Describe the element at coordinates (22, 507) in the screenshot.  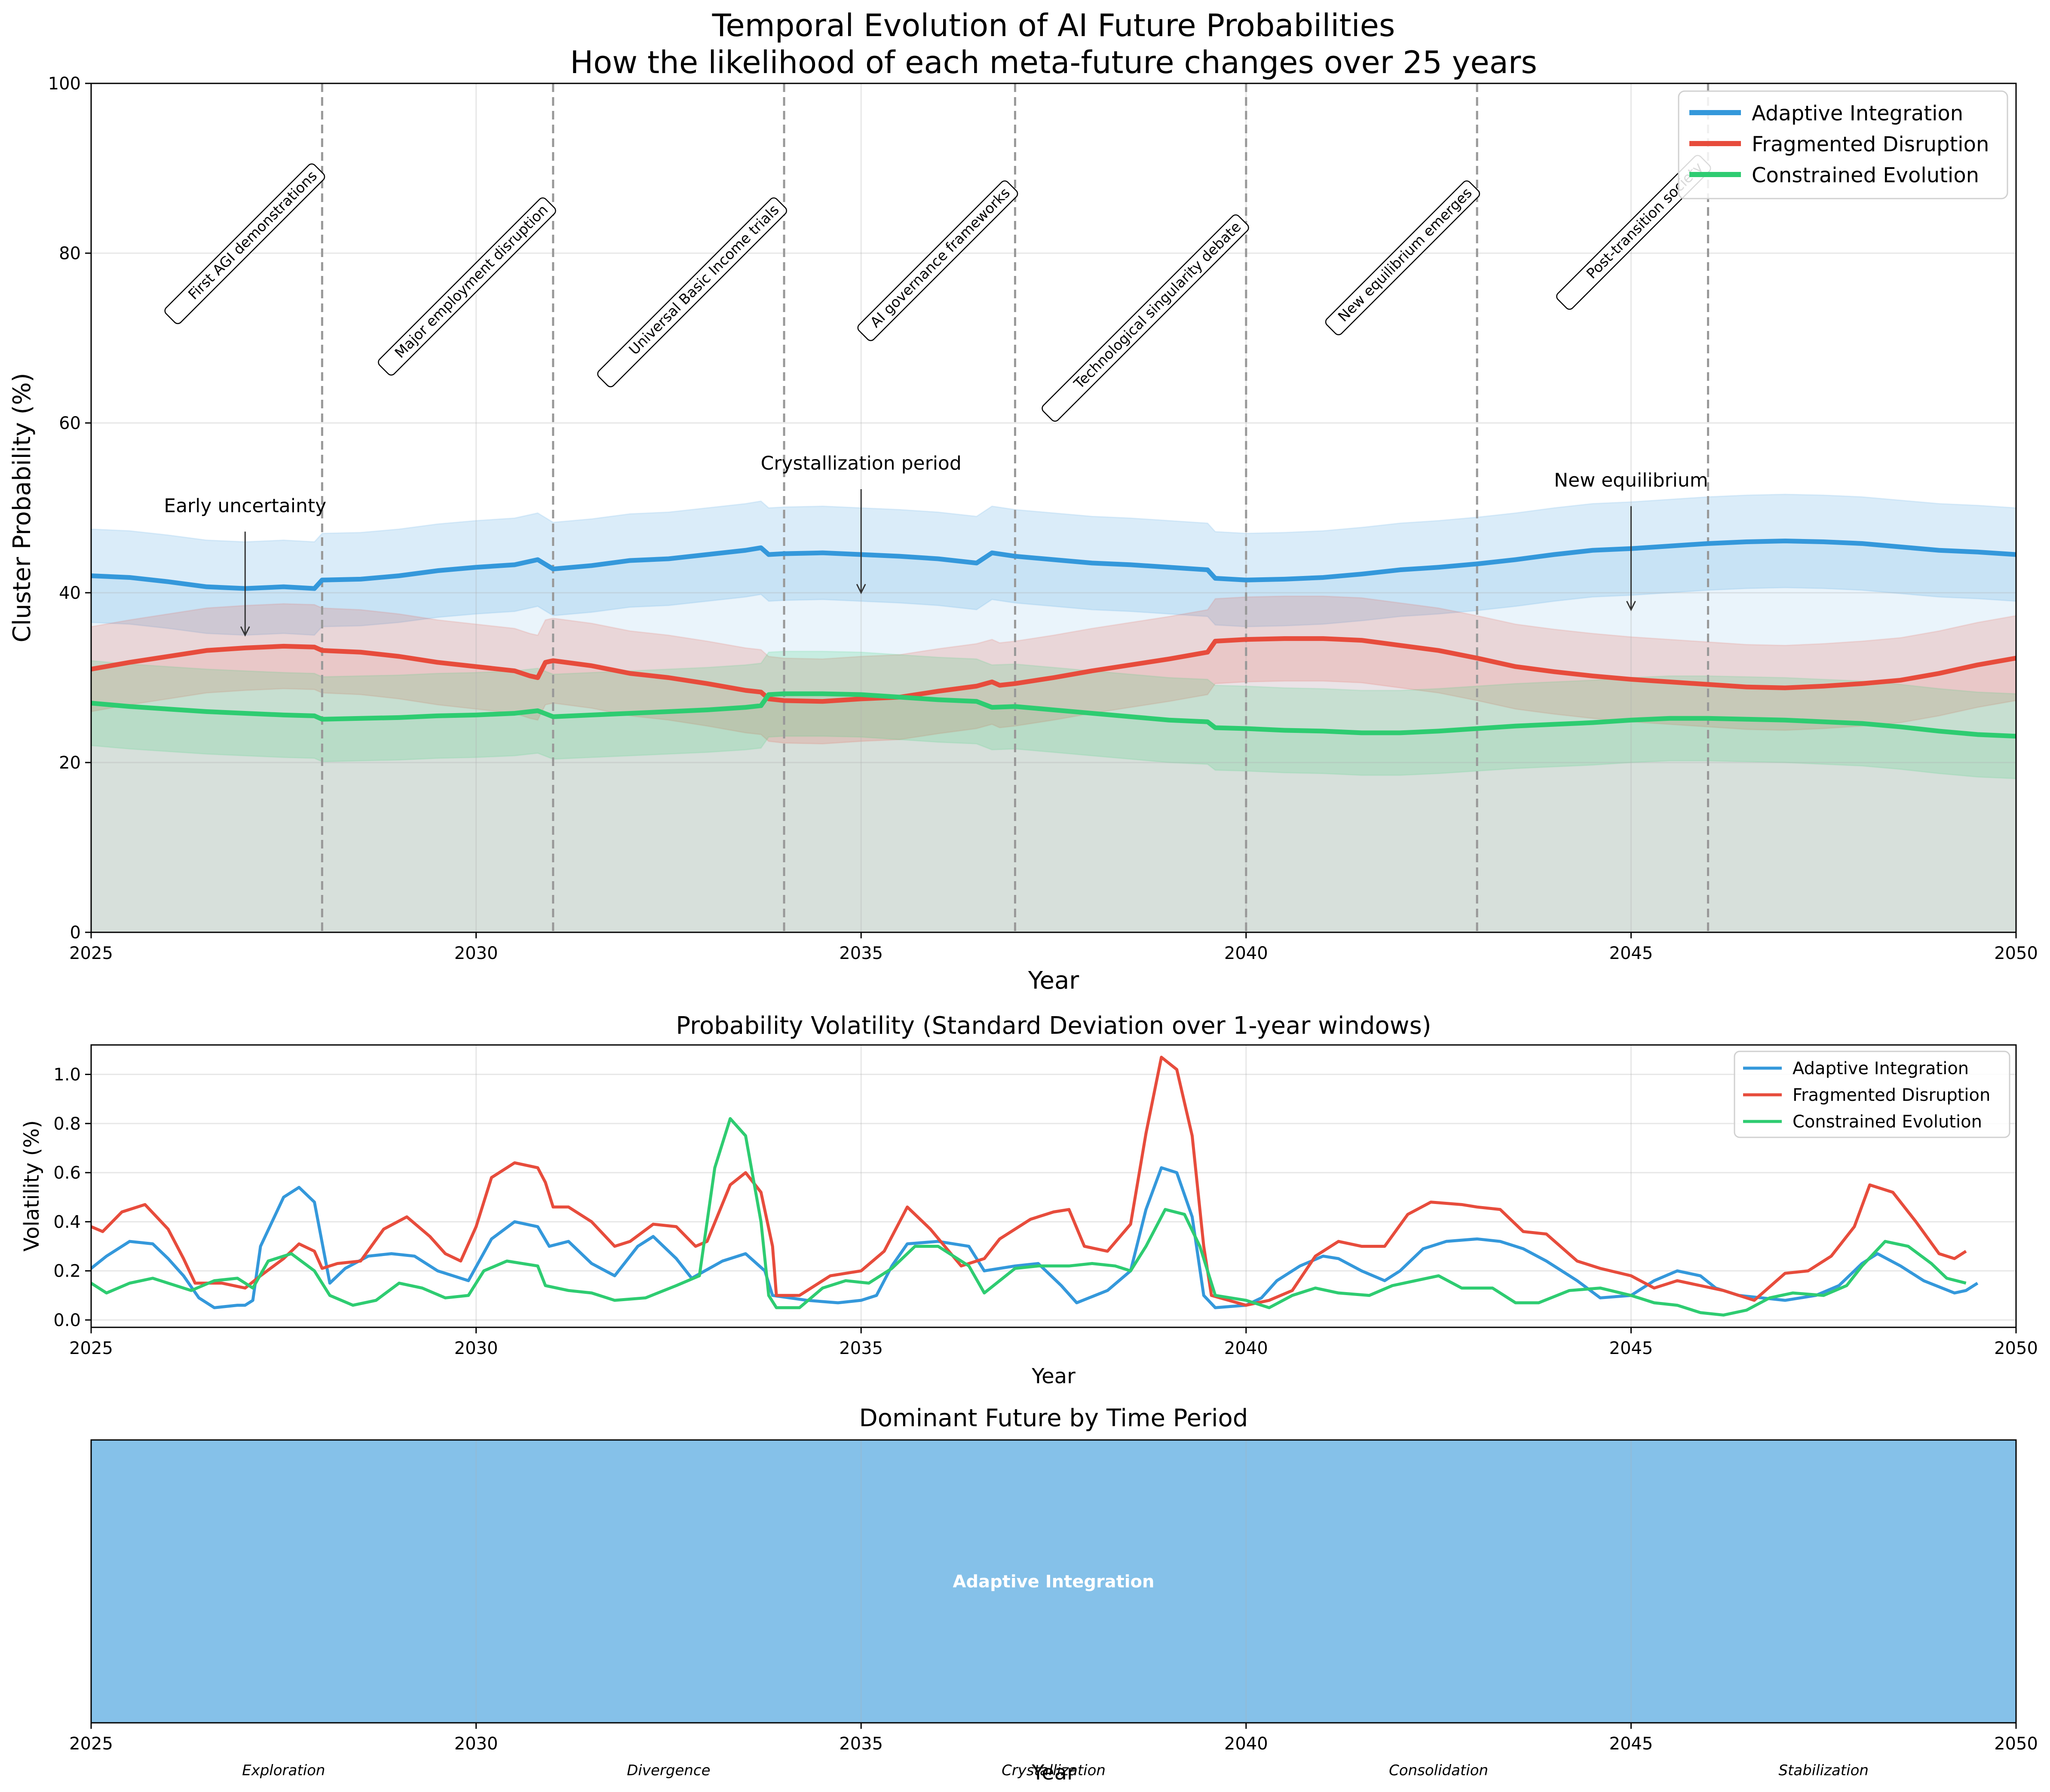
I see `probability-ylabel: Cluster Probability (%)` at that location.